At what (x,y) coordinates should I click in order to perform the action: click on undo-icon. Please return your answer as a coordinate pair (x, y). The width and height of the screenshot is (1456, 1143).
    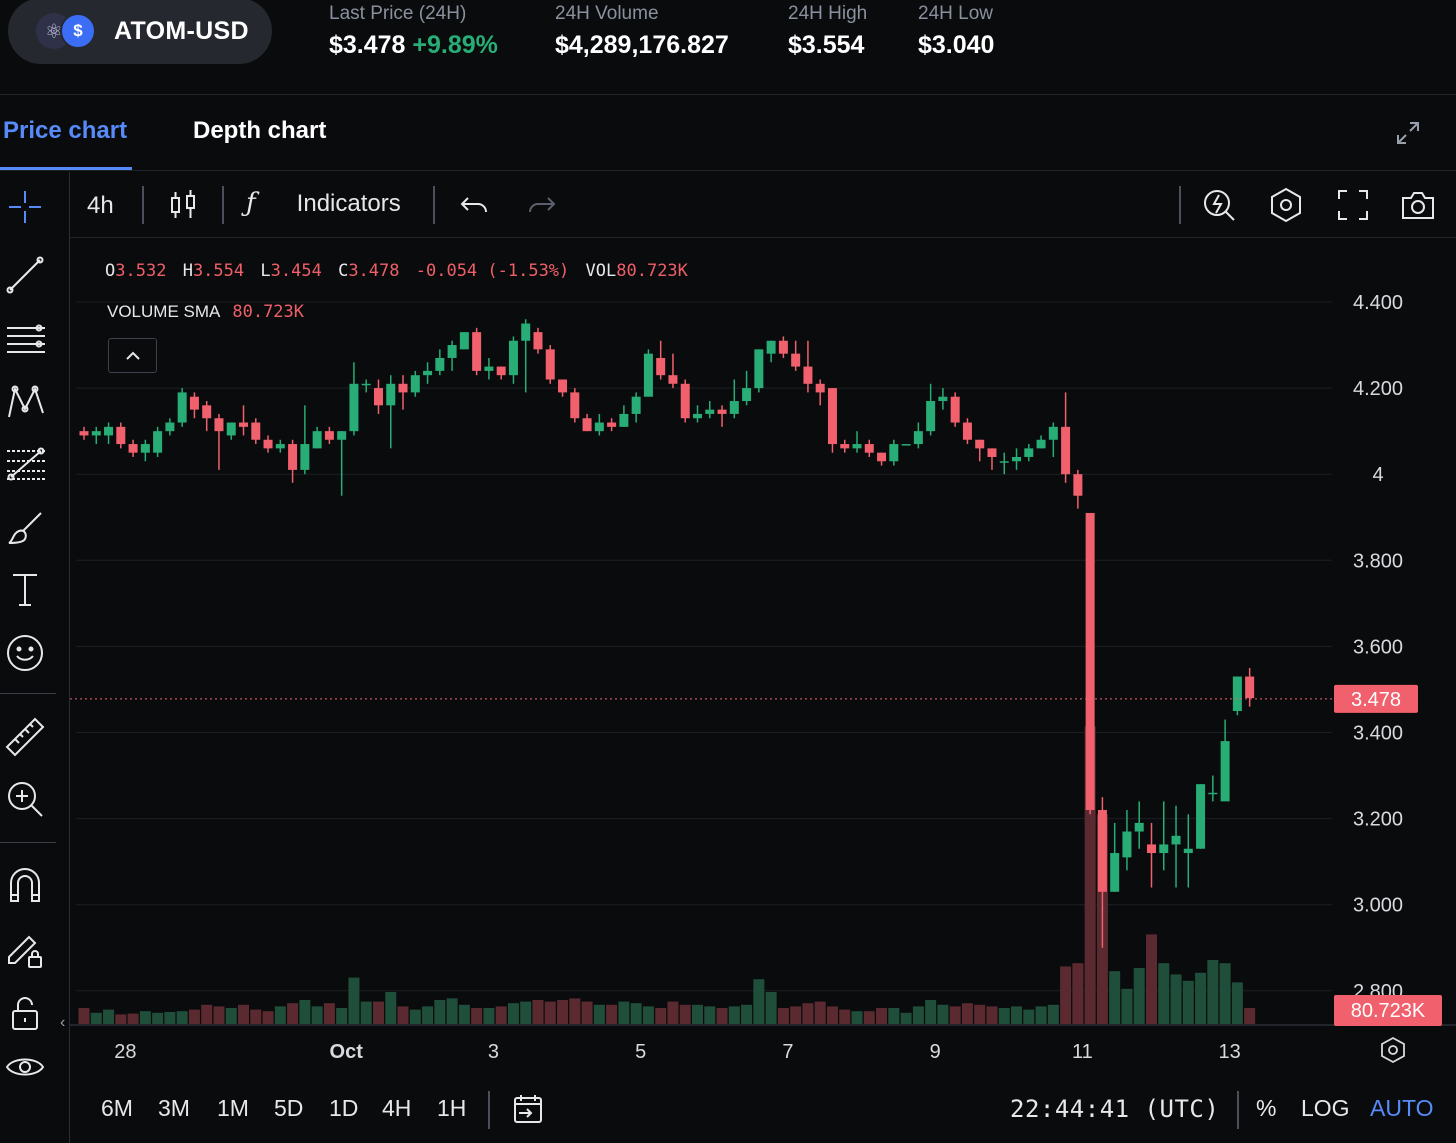
    Looking at the image, I should click on (475, 208).